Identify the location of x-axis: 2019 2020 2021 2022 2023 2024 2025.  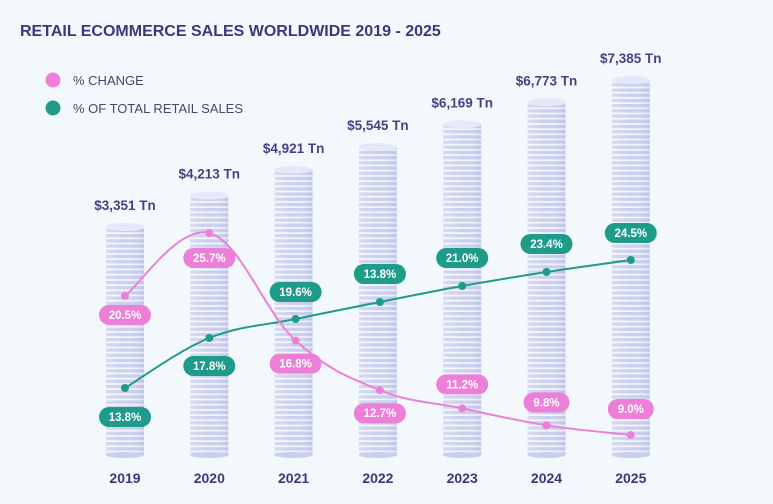
(377, 478).